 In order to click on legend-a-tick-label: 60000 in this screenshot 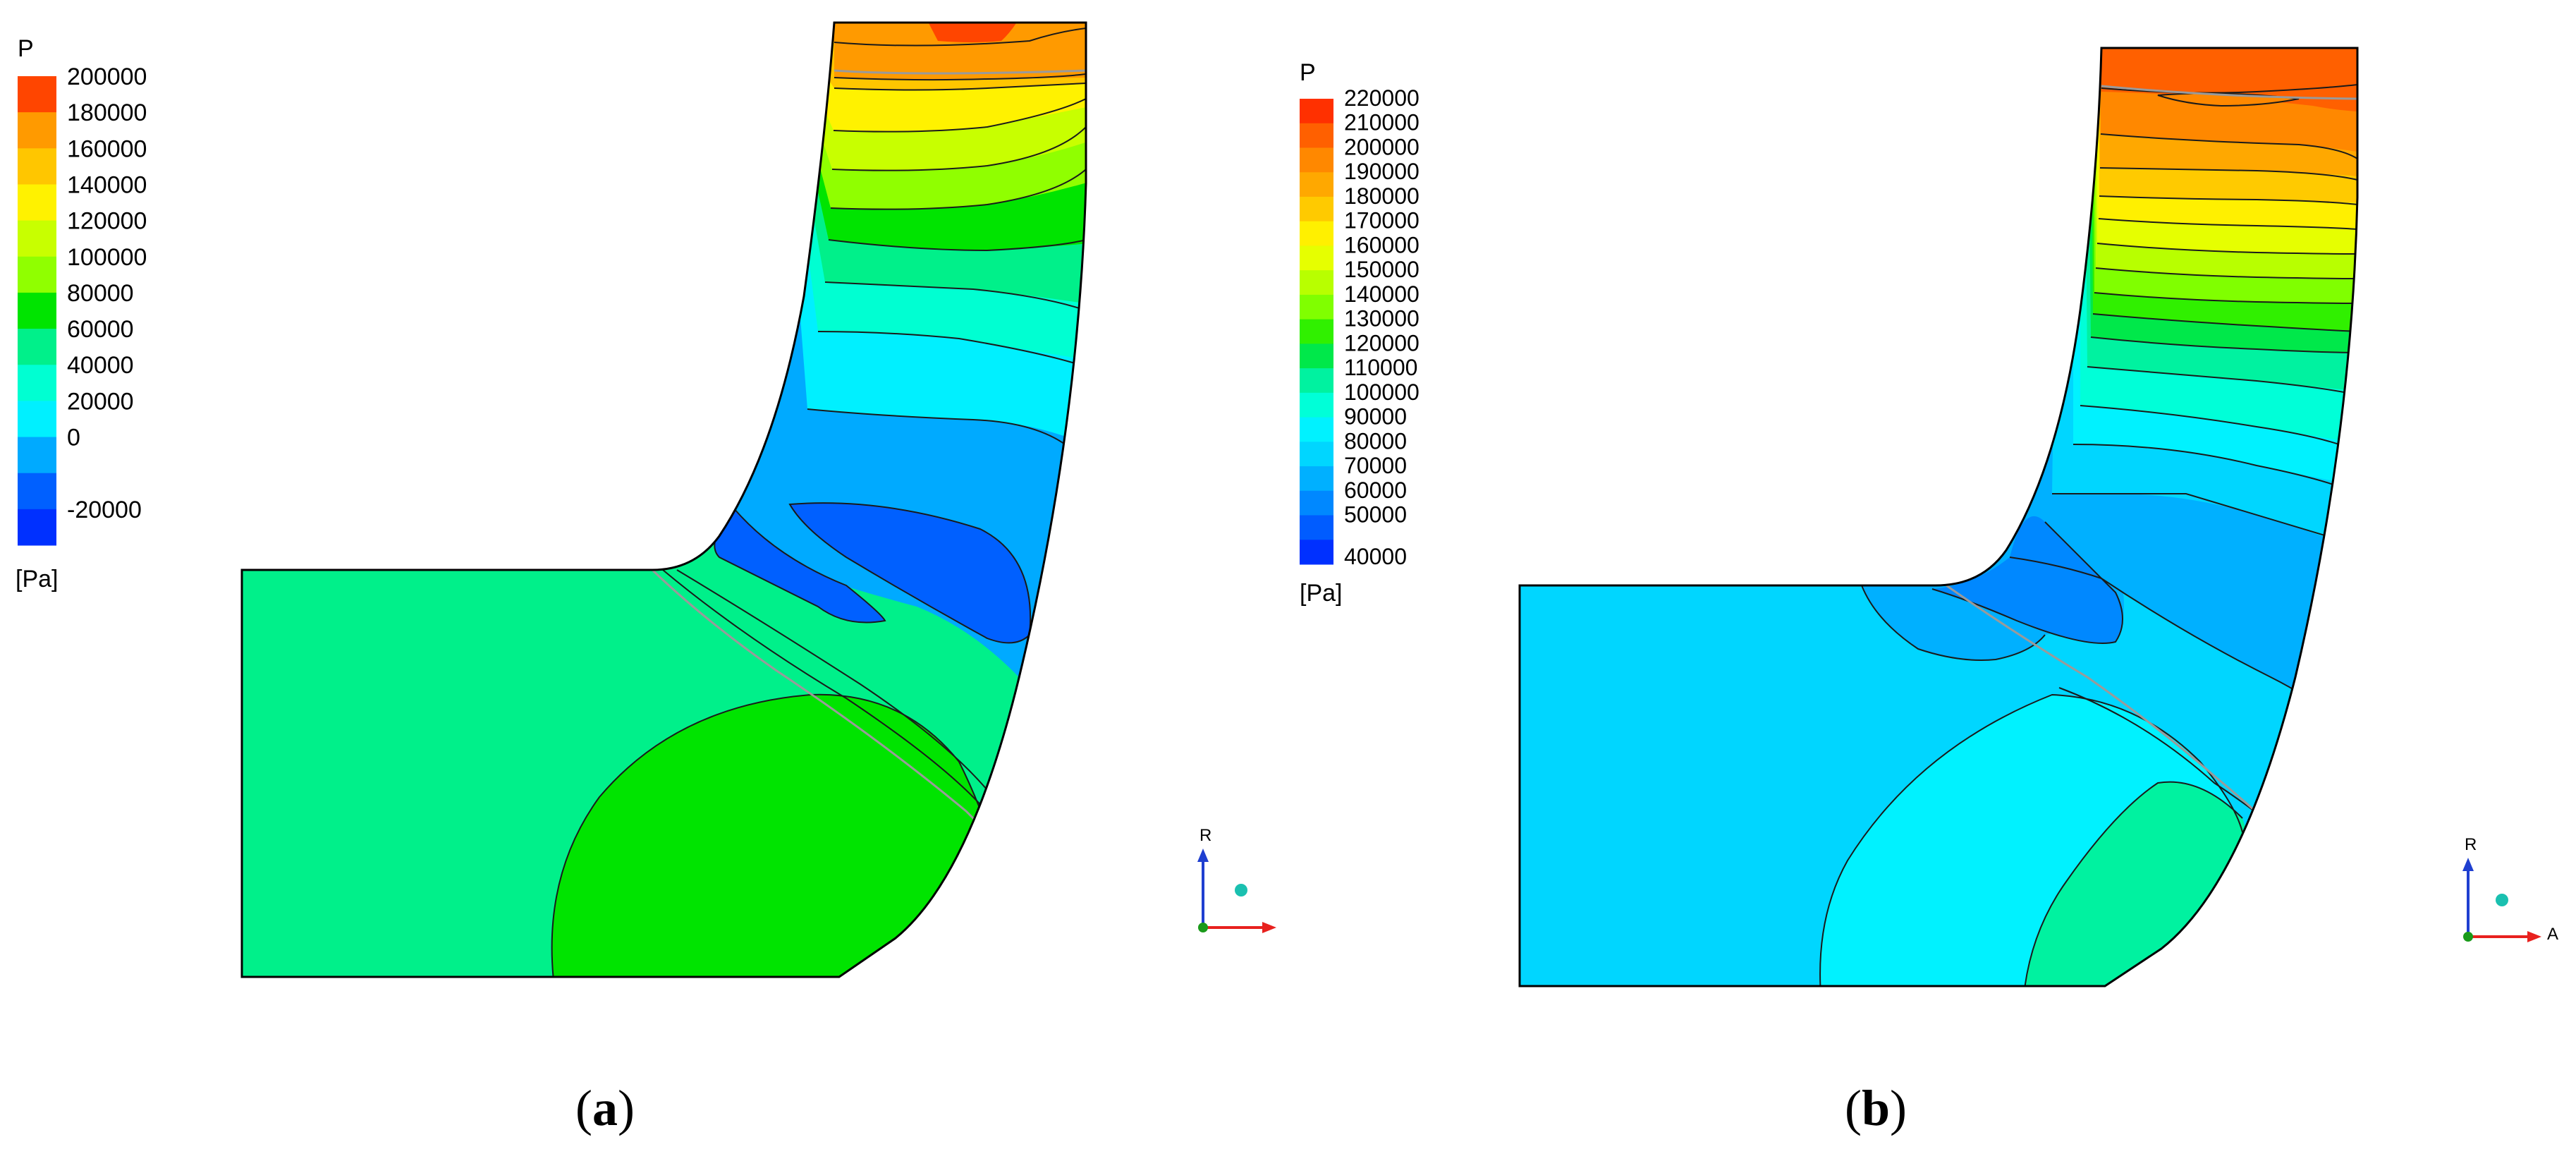, I will do `click(100, 329)`.